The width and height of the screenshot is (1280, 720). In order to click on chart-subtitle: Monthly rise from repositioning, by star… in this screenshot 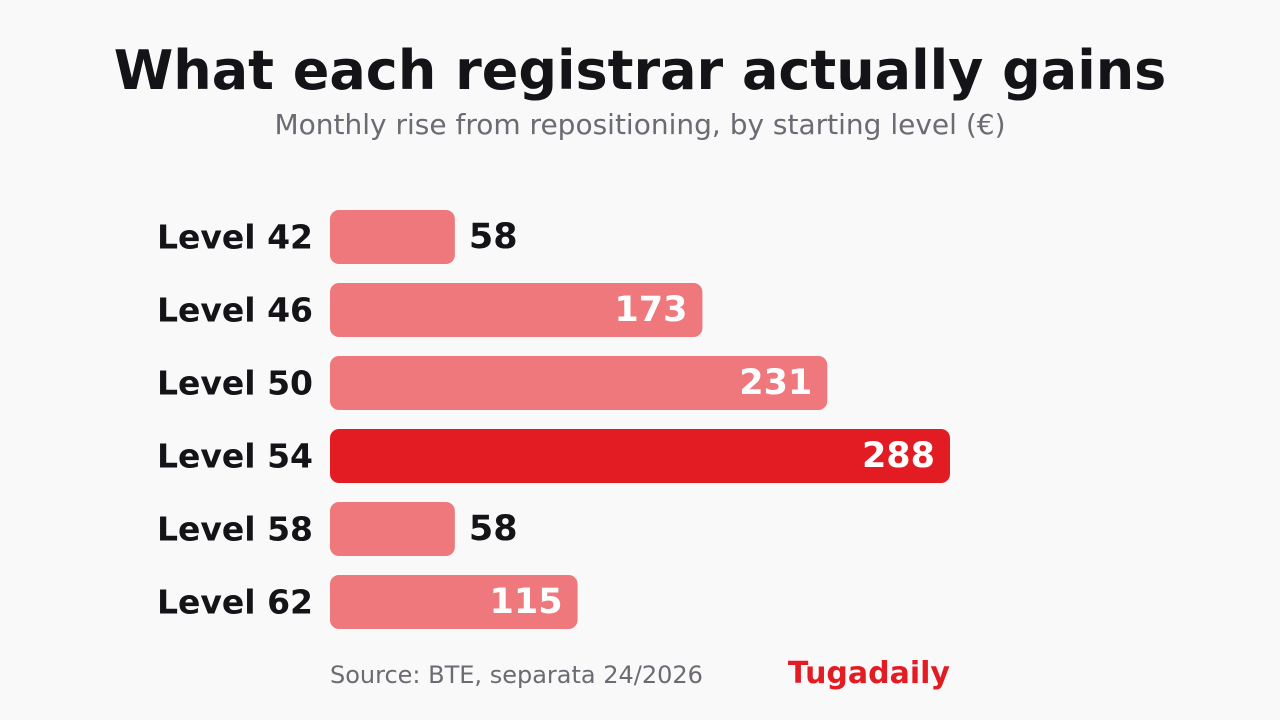, I will do `click(640, 124)`.